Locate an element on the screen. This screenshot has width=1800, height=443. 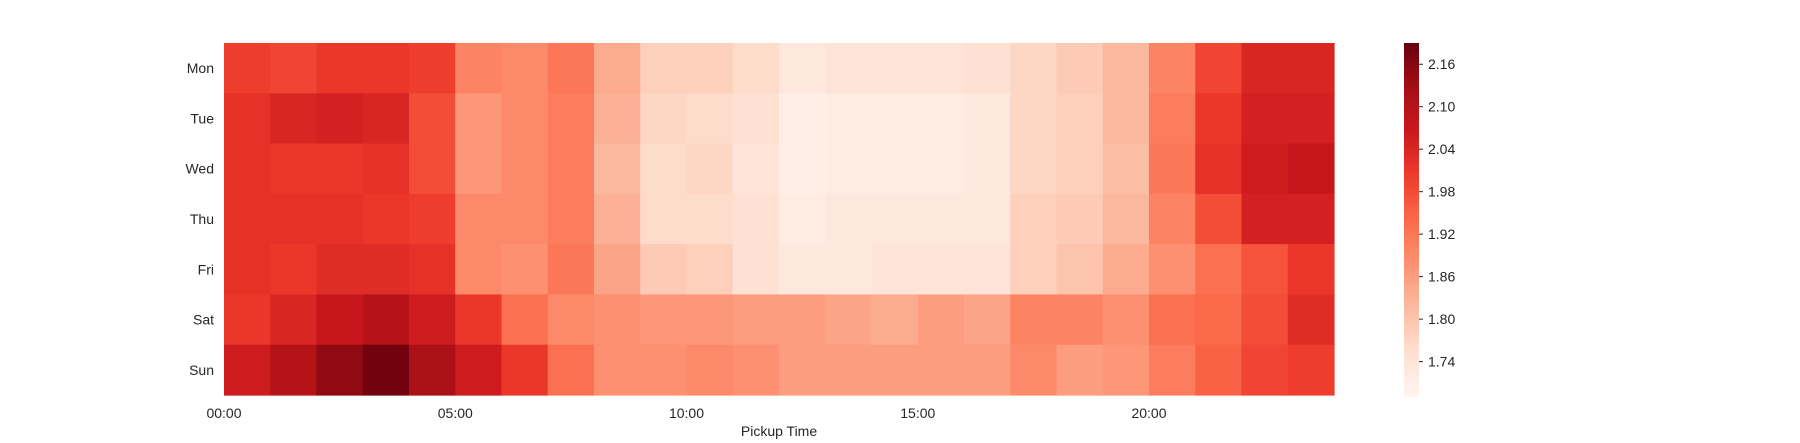
x-tick-label-0000: 00:00 is located at coordinates (223, 413).